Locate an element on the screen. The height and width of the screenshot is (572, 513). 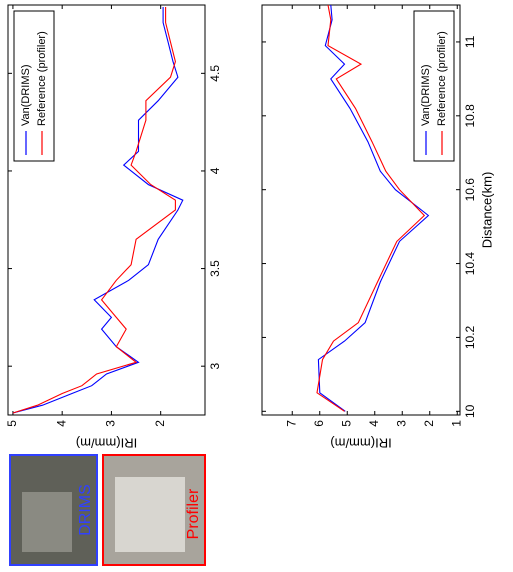
y-tick-label: 7 is located at coordinates (291, 423).